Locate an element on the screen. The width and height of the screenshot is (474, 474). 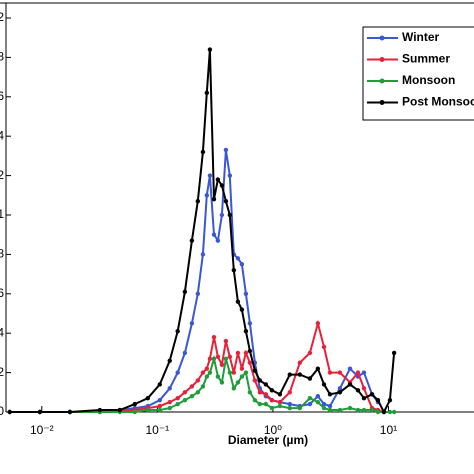
x-tick-label: 10⁻¹ is located at coordinates (158, 430).